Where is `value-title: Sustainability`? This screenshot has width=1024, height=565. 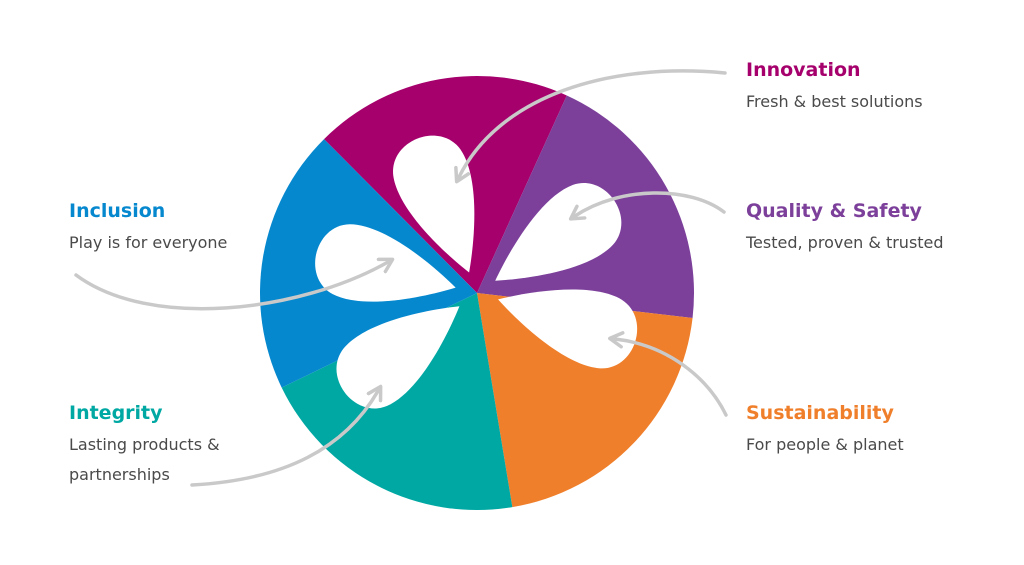
value-title: Sustainability is located at coordinates (820, 413).